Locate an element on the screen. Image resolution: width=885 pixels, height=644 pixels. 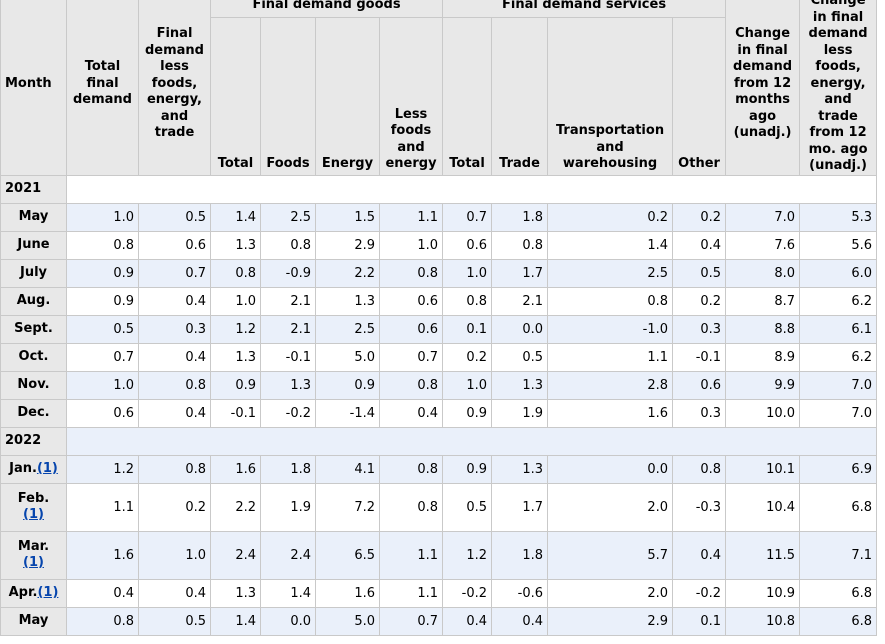
month-cell: Feb. (1) is located at coordinates (33, 507).